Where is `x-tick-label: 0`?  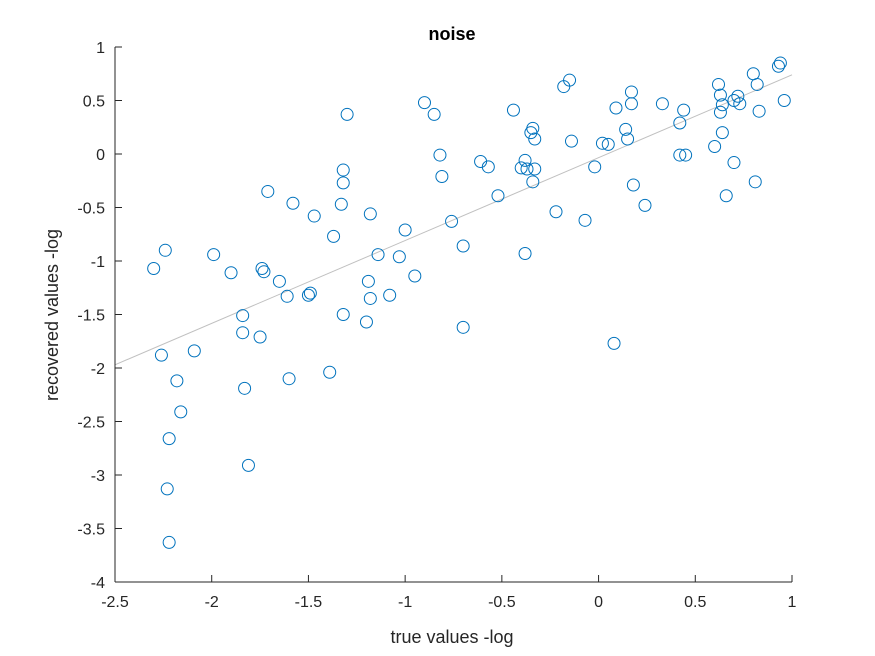
x-tick-label: 0 is located at coordinates (598, 602).